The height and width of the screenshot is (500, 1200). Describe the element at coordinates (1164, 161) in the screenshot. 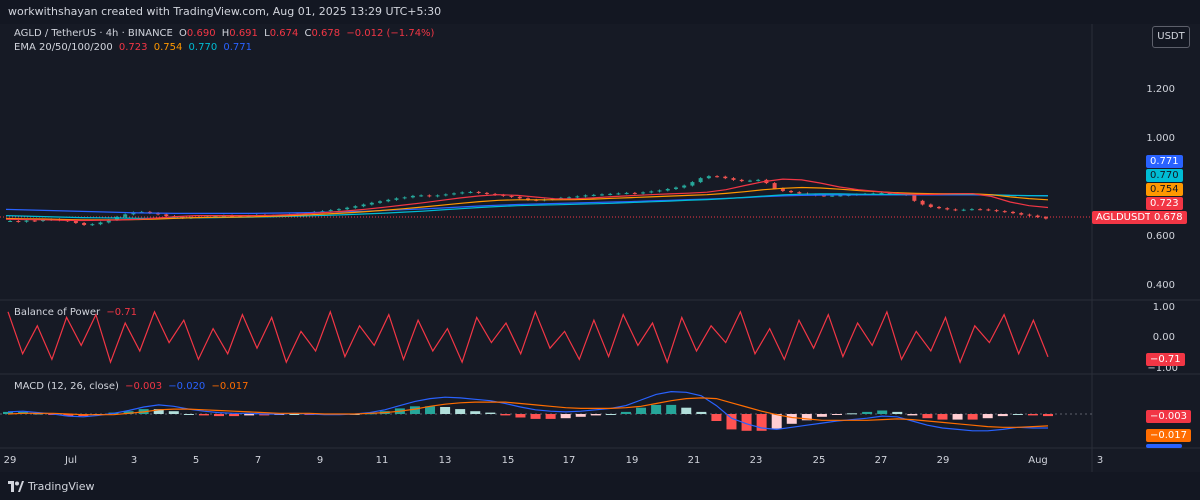

I see `ema200-badge: 0.771` at that location.